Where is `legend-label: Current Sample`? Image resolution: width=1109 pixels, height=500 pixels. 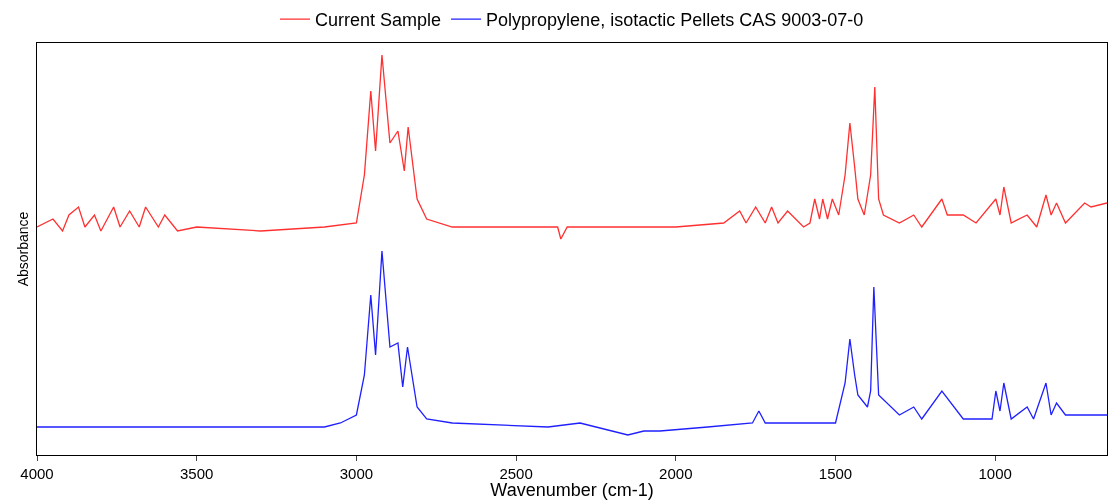
legend-label: Current Sample is located at coordinates (378, 20).